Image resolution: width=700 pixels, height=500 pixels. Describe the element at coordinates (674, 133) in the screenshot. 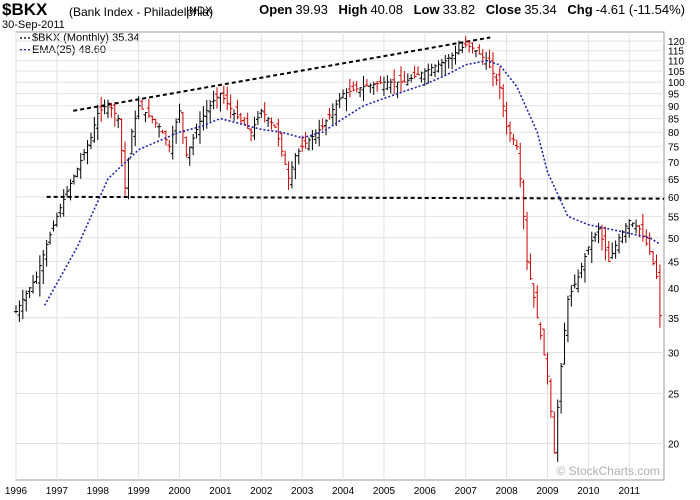

I see `y-tick-label: 80` at that location.